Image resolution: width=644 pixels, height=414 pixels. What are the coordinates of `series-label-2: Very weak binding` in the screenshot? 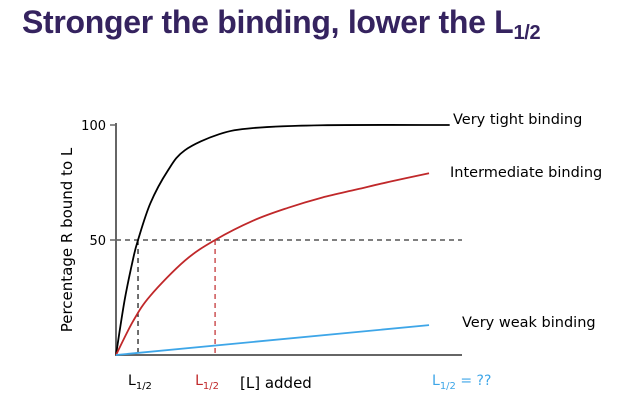 It's located at (529, 323).